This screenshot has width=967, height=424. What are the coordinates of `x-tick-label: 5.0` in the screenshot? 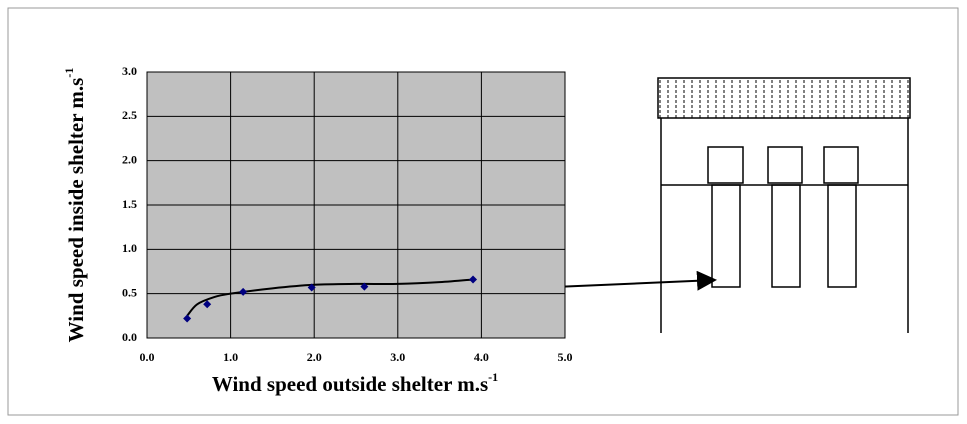 It's located at (565, 357).